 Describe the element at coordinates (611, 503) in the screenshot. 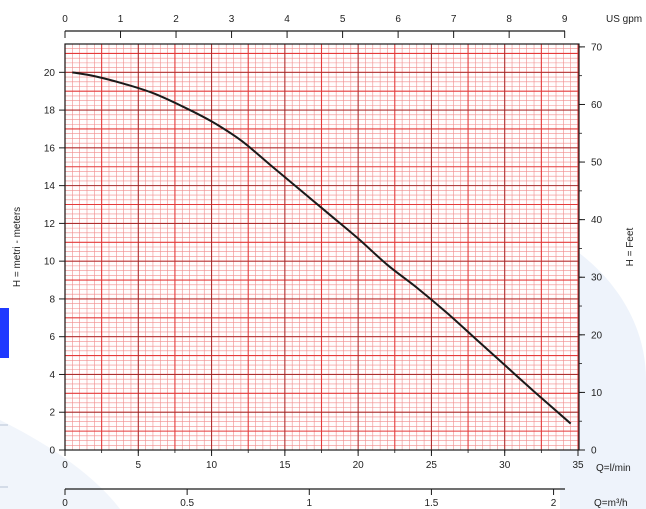

I see `bottom2-axis-label: Q=m³/h` at that location.